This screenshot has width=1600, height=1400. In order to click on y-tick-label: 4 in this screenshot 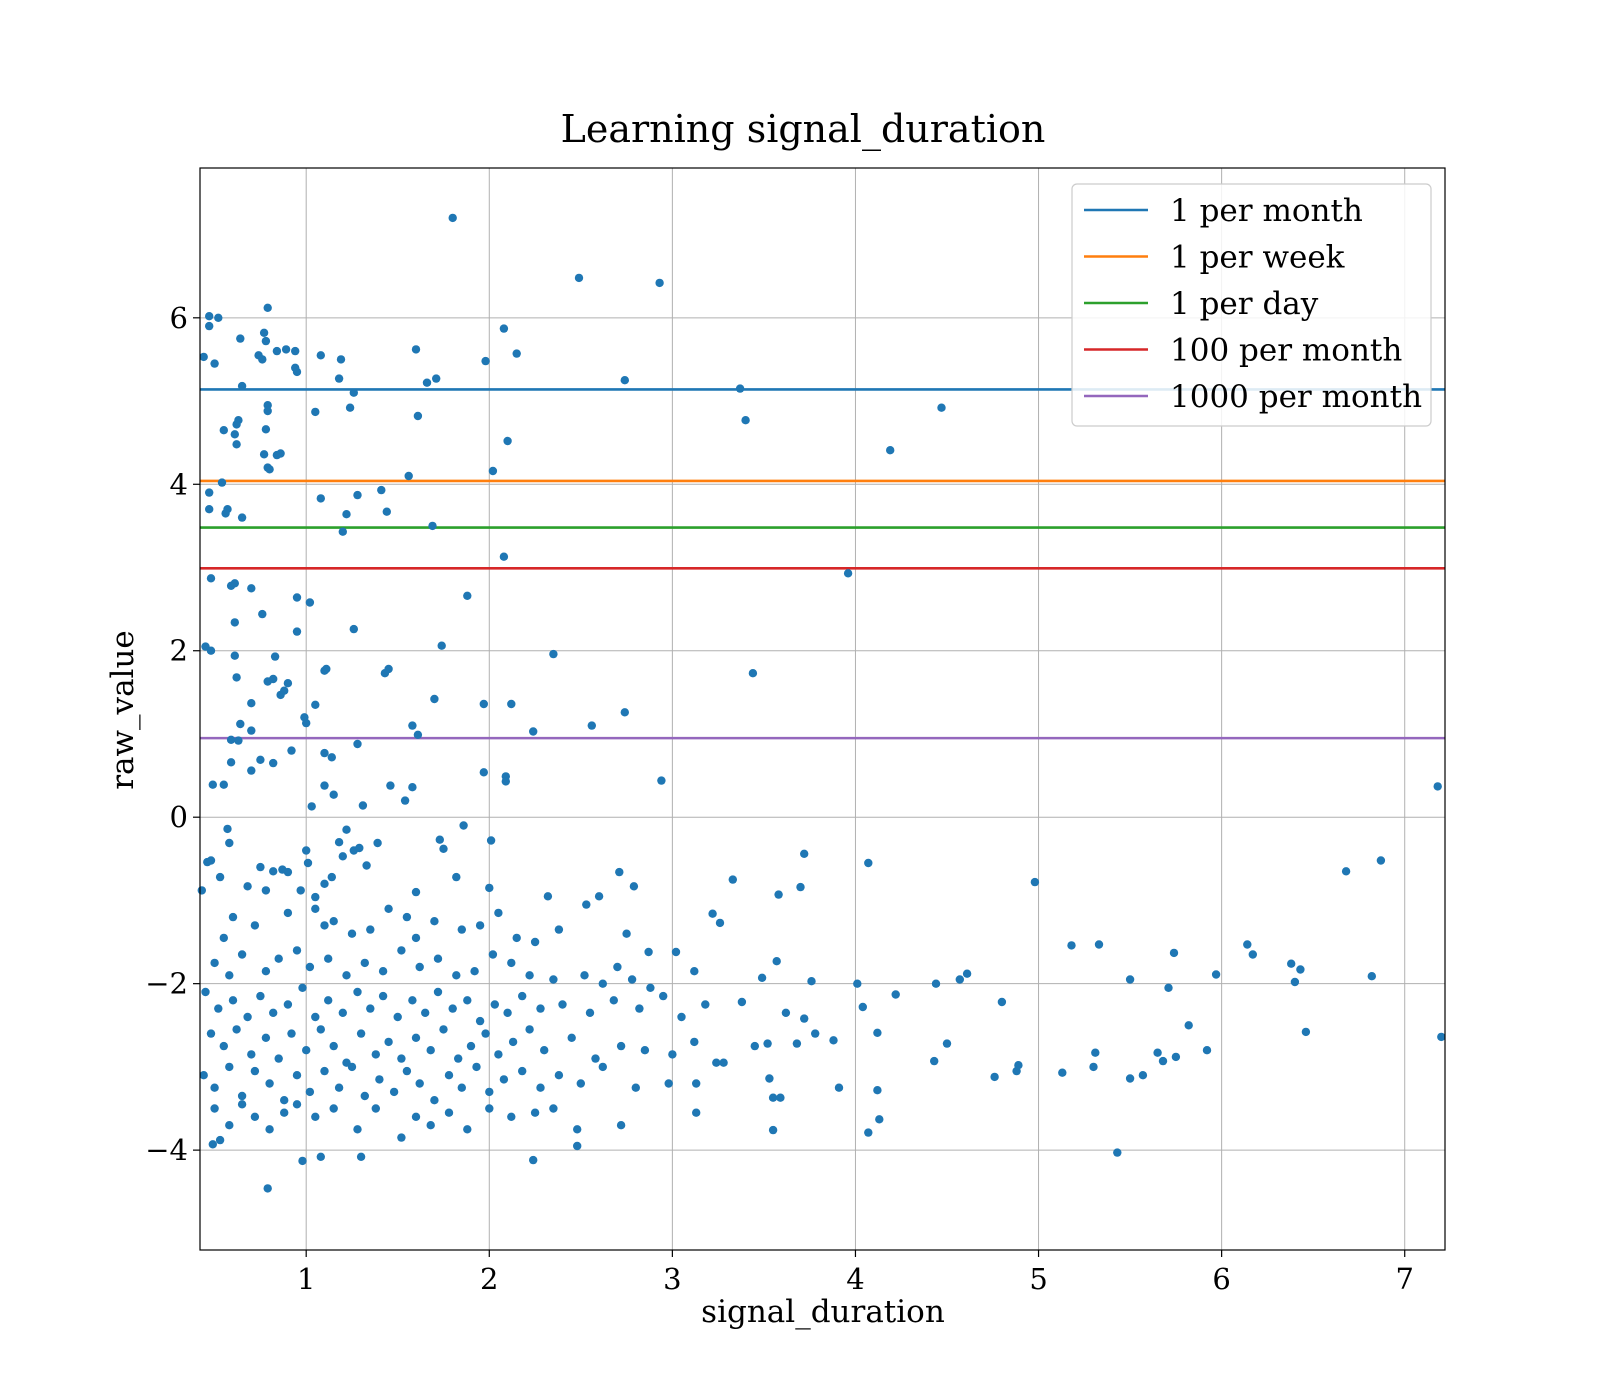, I will do `click(179, 484)`.